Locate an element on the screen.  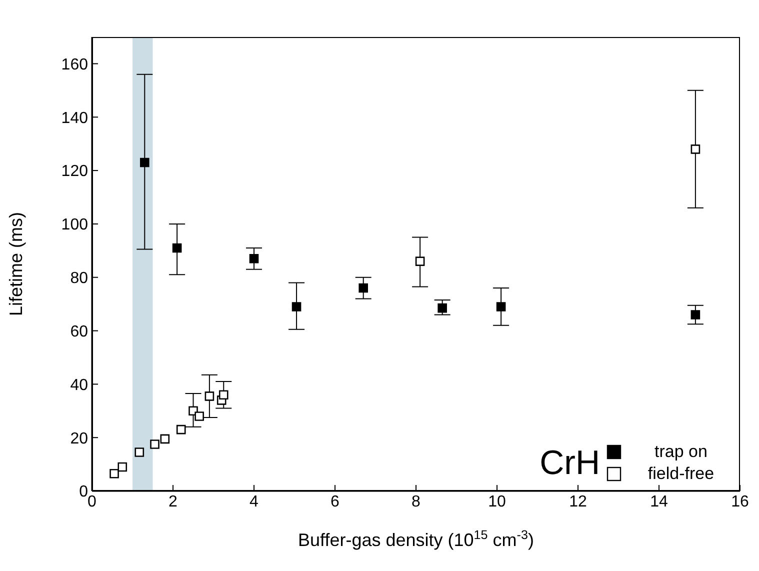
y-tick-label: 160 is located at coordinates (74, 65).